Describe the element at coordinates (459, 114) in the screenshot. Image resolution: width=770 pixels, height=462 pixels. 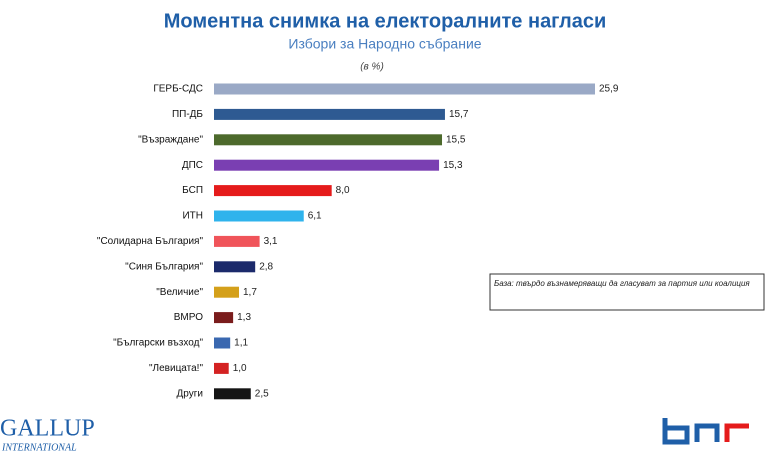
I see `value-label: 15,7` at that location.